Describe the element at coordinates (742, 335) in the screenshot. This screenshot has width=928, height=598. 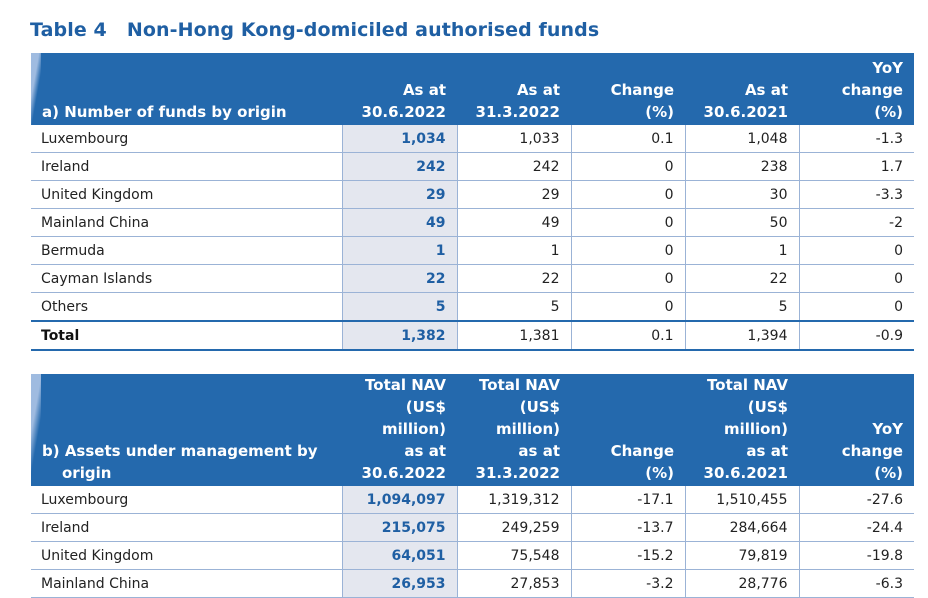
I see `cell: 1,394` at that location.